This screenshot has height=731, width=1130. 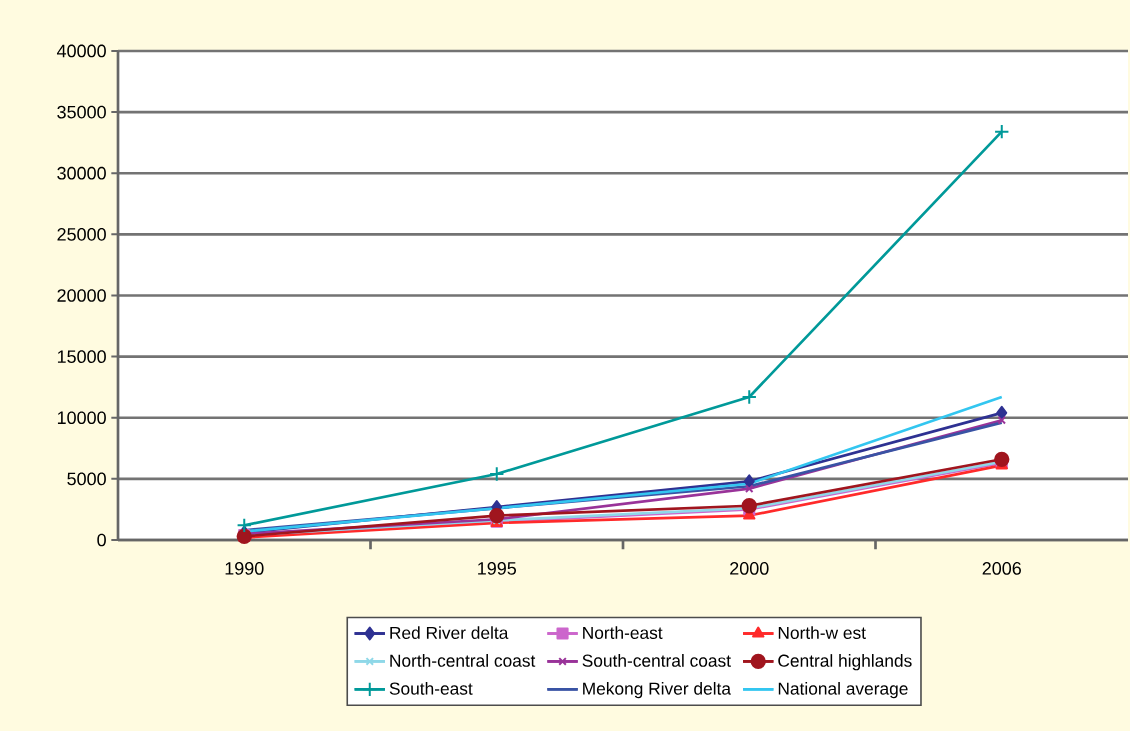 What do you see at coordinates (81, 51) in the screenshot?
I see `y-tick-label: 40000` at bounding box center [81, 51].